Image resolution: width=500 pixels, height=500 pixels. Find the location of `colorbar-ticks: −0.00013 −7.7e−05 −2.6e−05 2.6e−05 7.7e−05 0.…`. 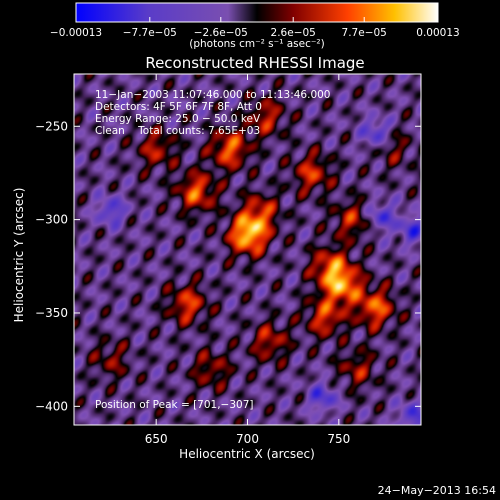

colorbar-ticks: −0.00013 −7.7e−05 −2.6e−05 2.6e−05 7.7e−05 0.… is located at coordinates (255, 28).